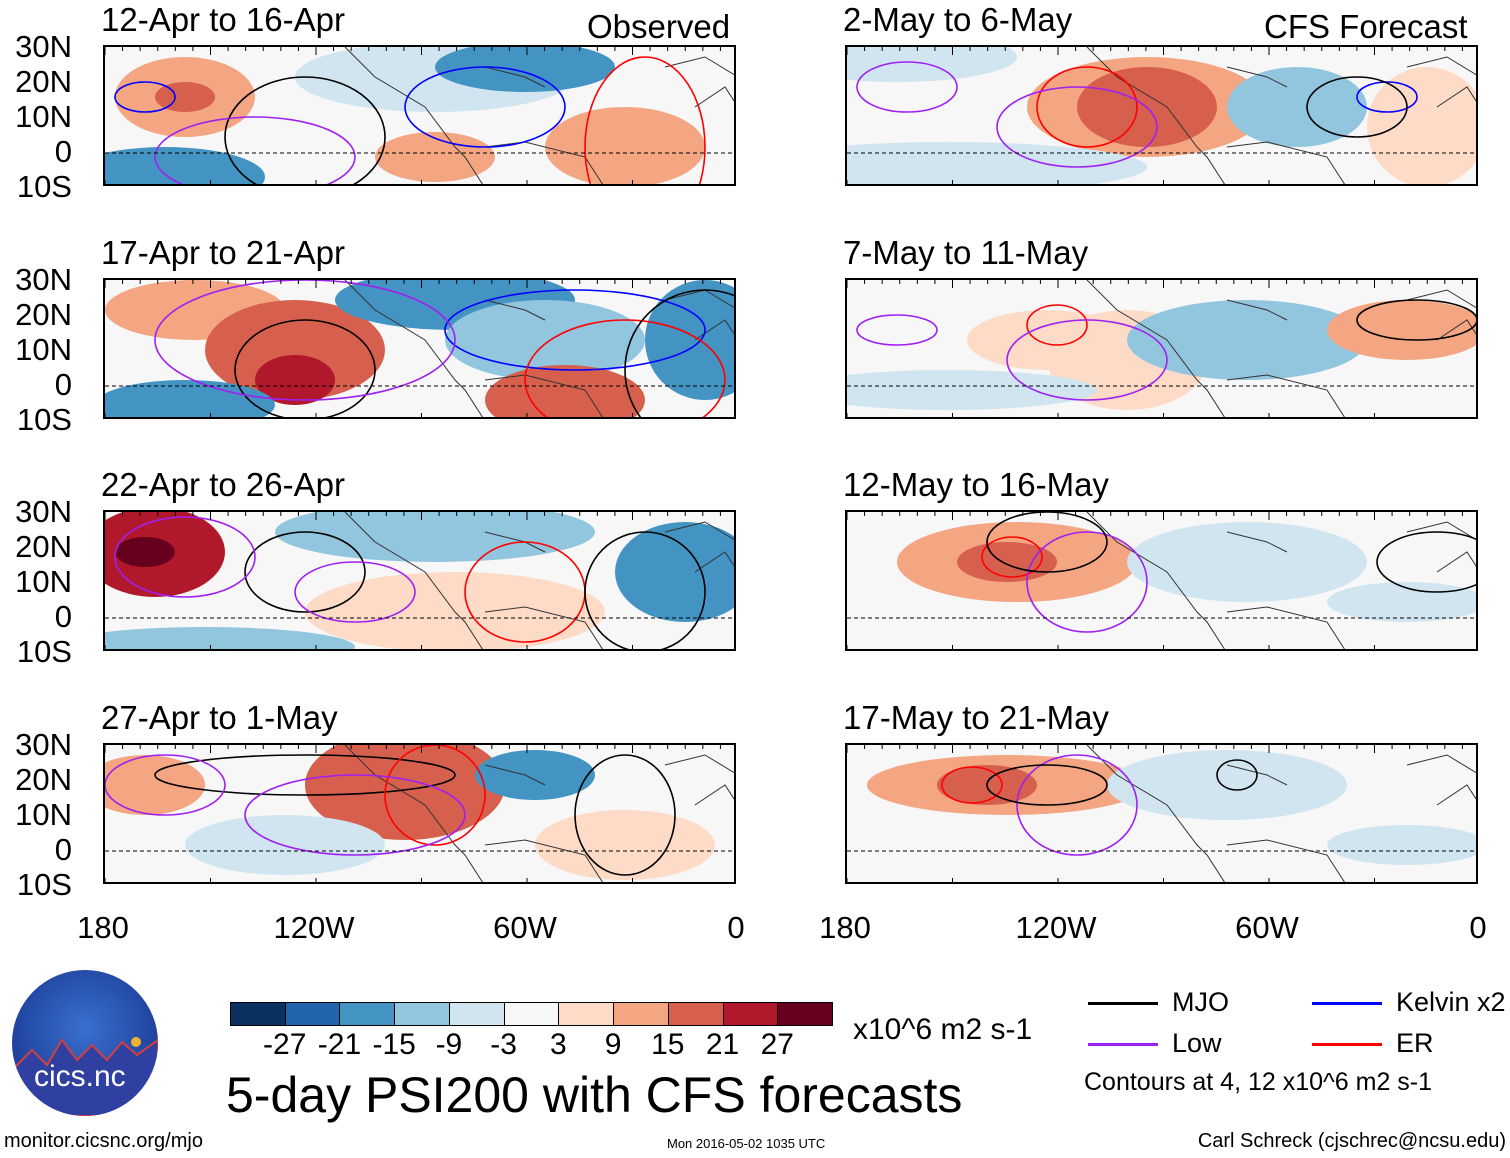  I want to click on legend-label: MJO, so click(1200, 1002).